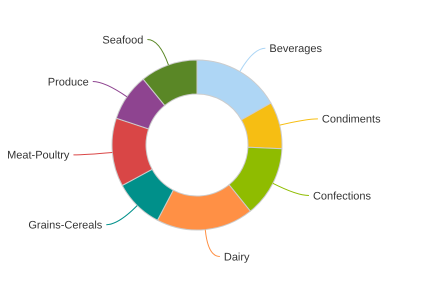  Describe the element at coordinates (295, 49) in the screenshot. I see `slice-label: Beverages` at that location.